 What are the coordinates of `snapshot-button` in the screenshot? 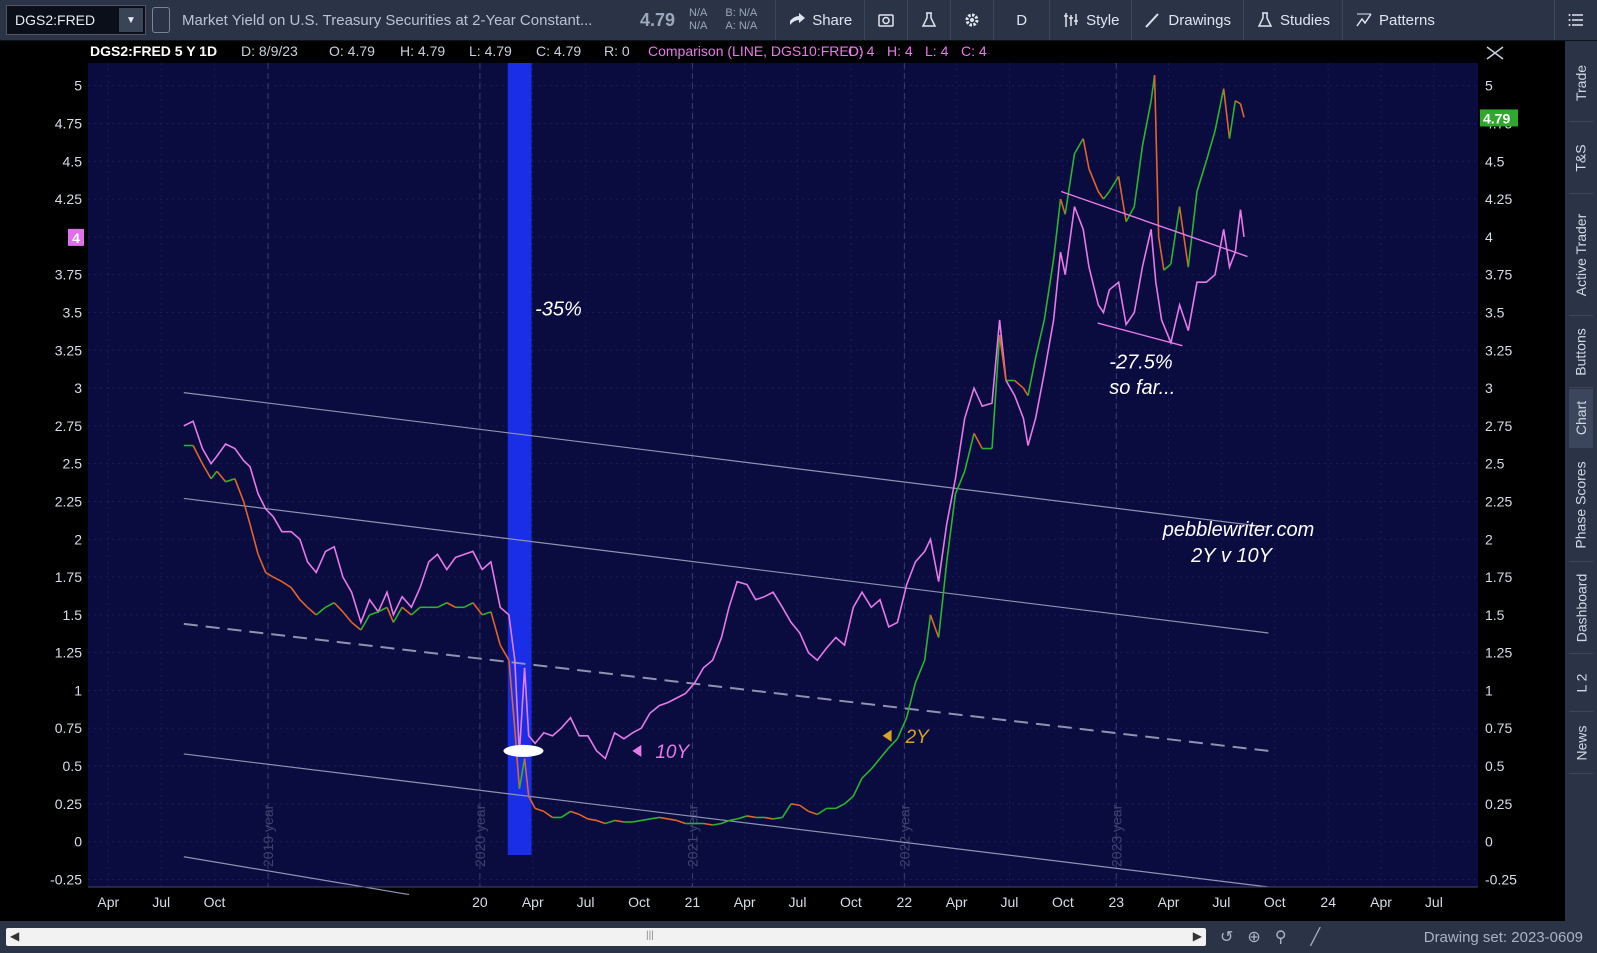 It's located at (885, 20).